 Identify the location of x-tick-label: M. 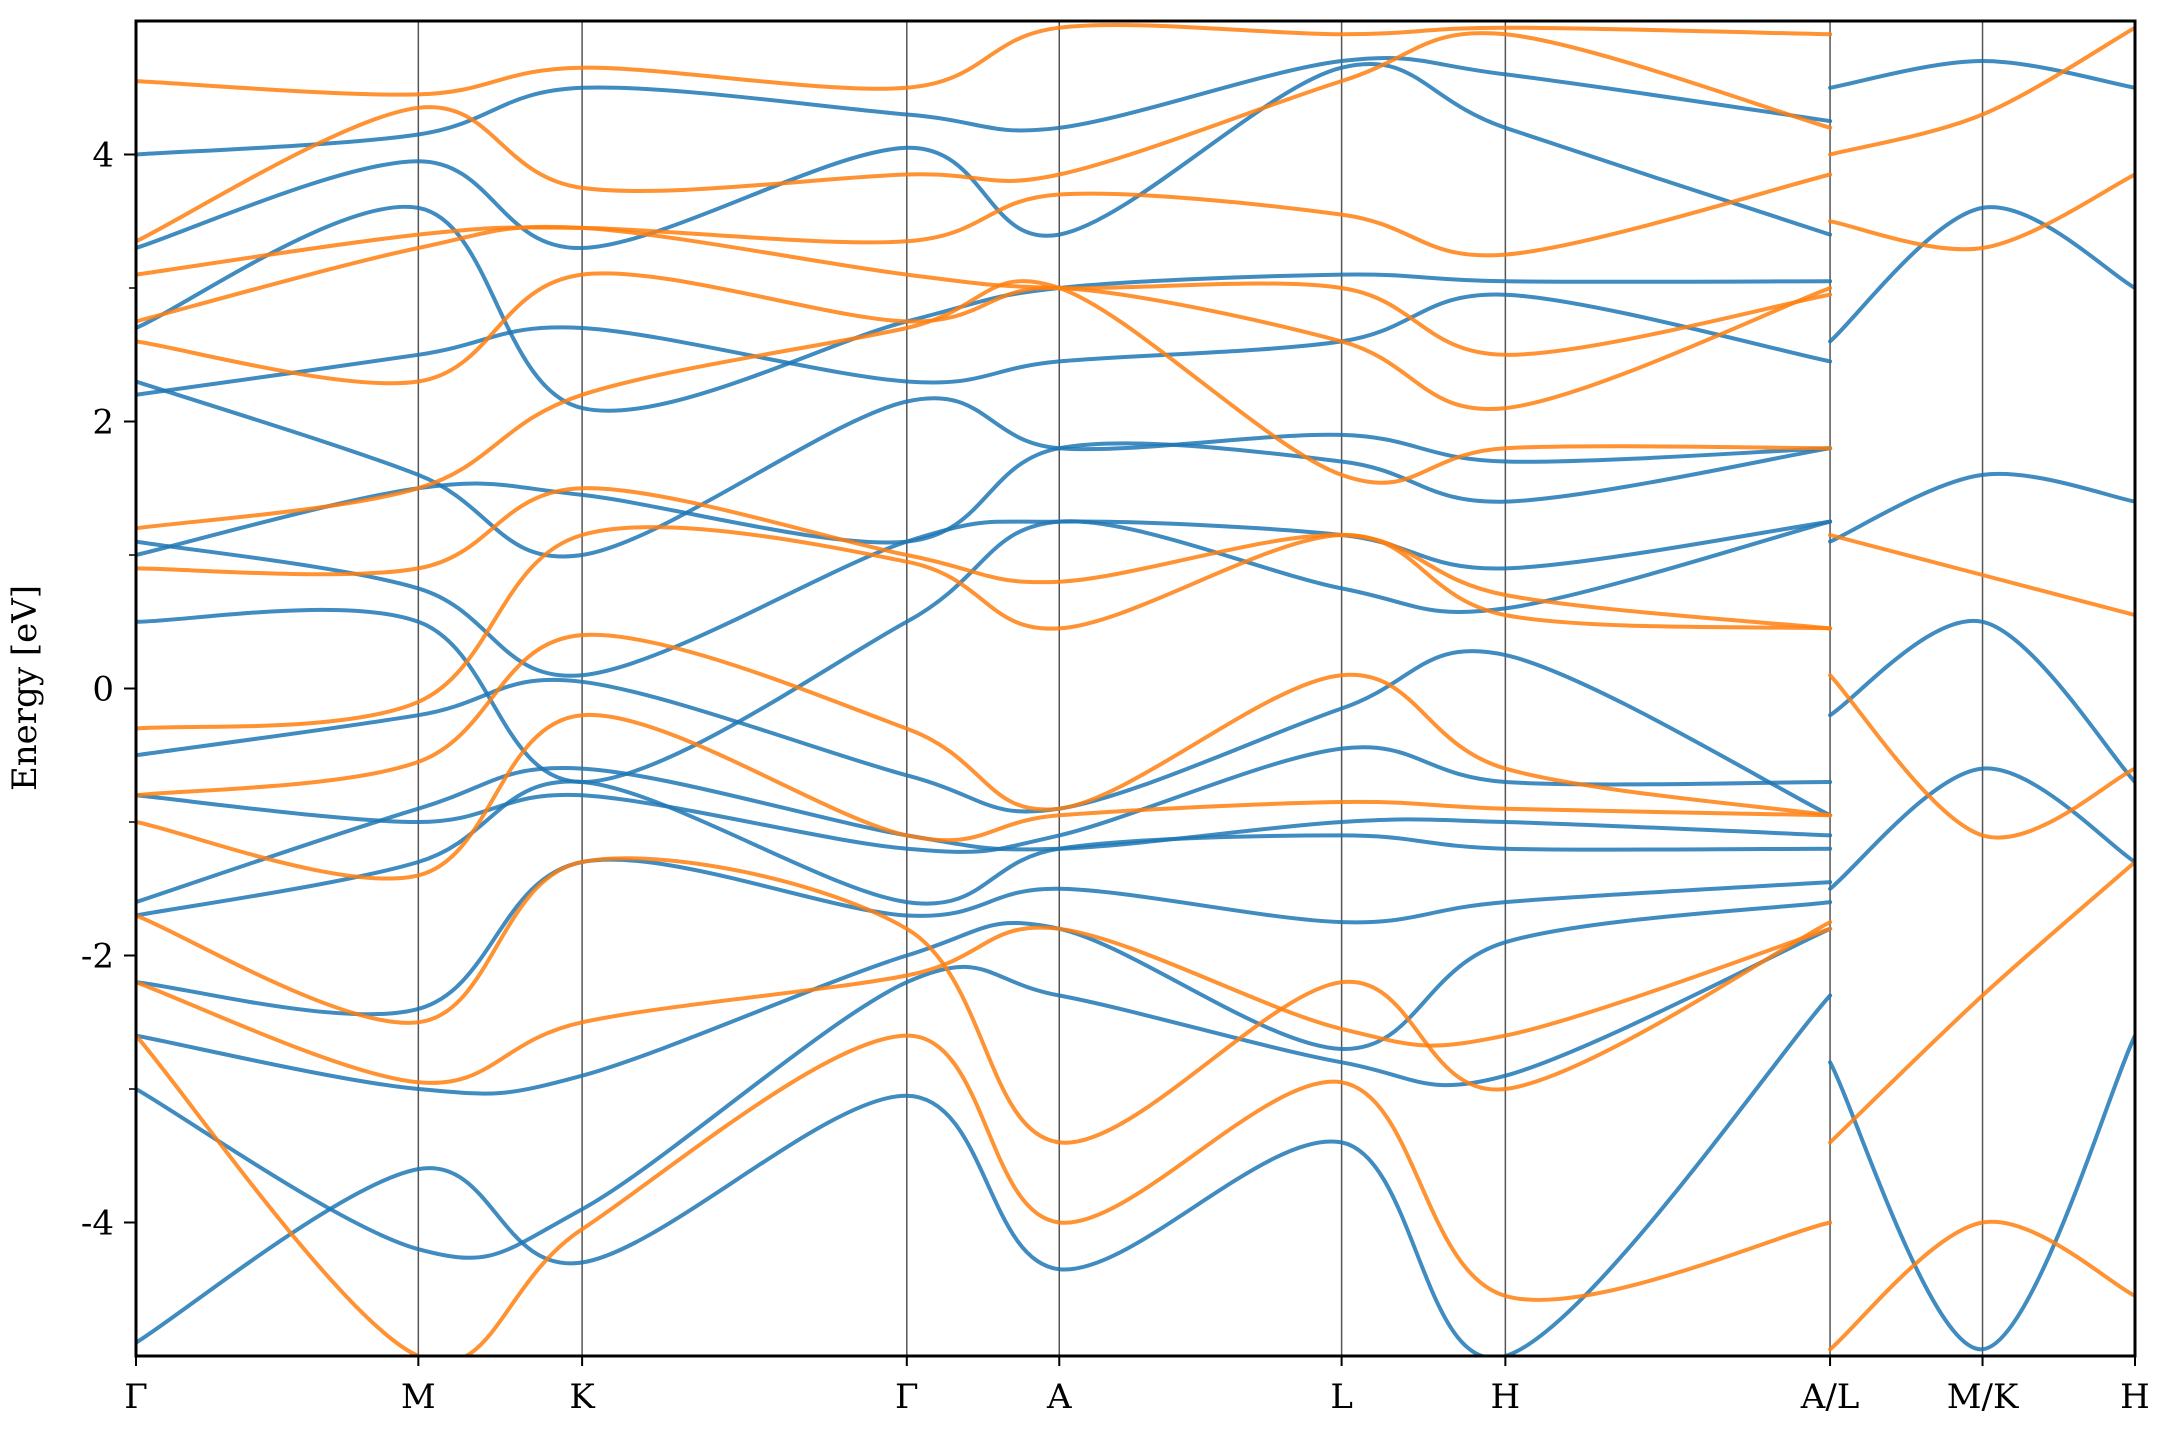
(418, 1397).